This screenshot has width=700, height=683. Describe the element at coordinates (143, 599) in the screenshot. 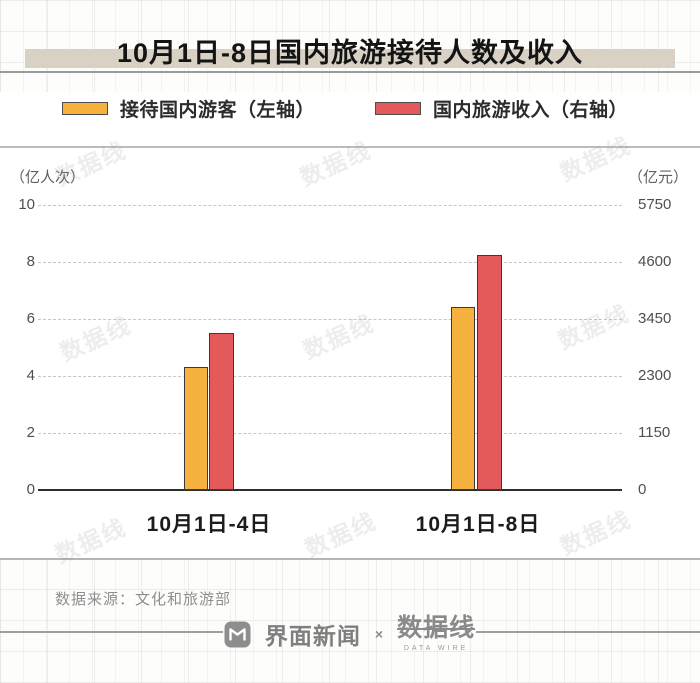

I see `data-source-text: 数据来源：文化和旅游部` at that location.